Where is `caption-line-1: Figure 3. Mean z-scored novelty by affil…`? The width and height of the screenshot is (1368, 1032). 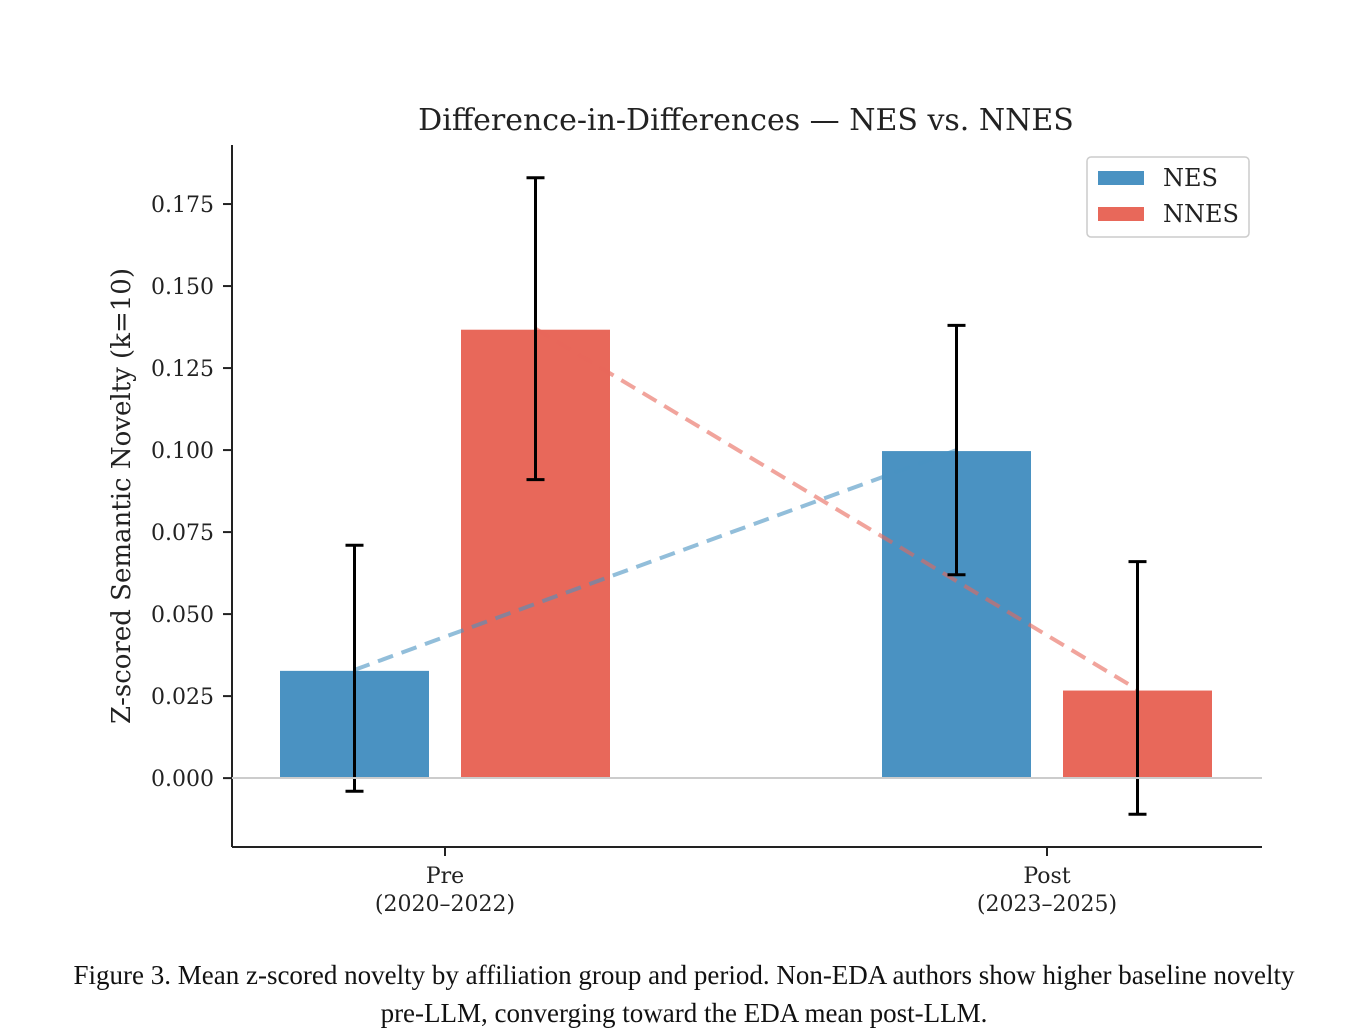
caption-line-1: Figure 3. Mean z-scored novelty by affil… is located at coordinates (684, 975).